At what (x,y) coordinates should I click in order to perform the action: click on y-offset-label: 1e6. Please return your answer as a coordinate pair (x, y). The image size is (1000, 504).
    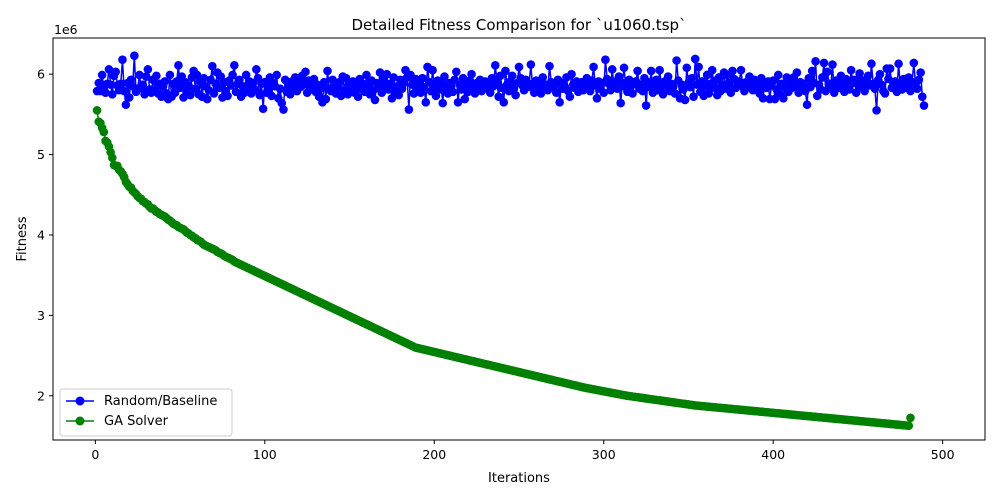
    Looking at the image, I should click on (66, 29).